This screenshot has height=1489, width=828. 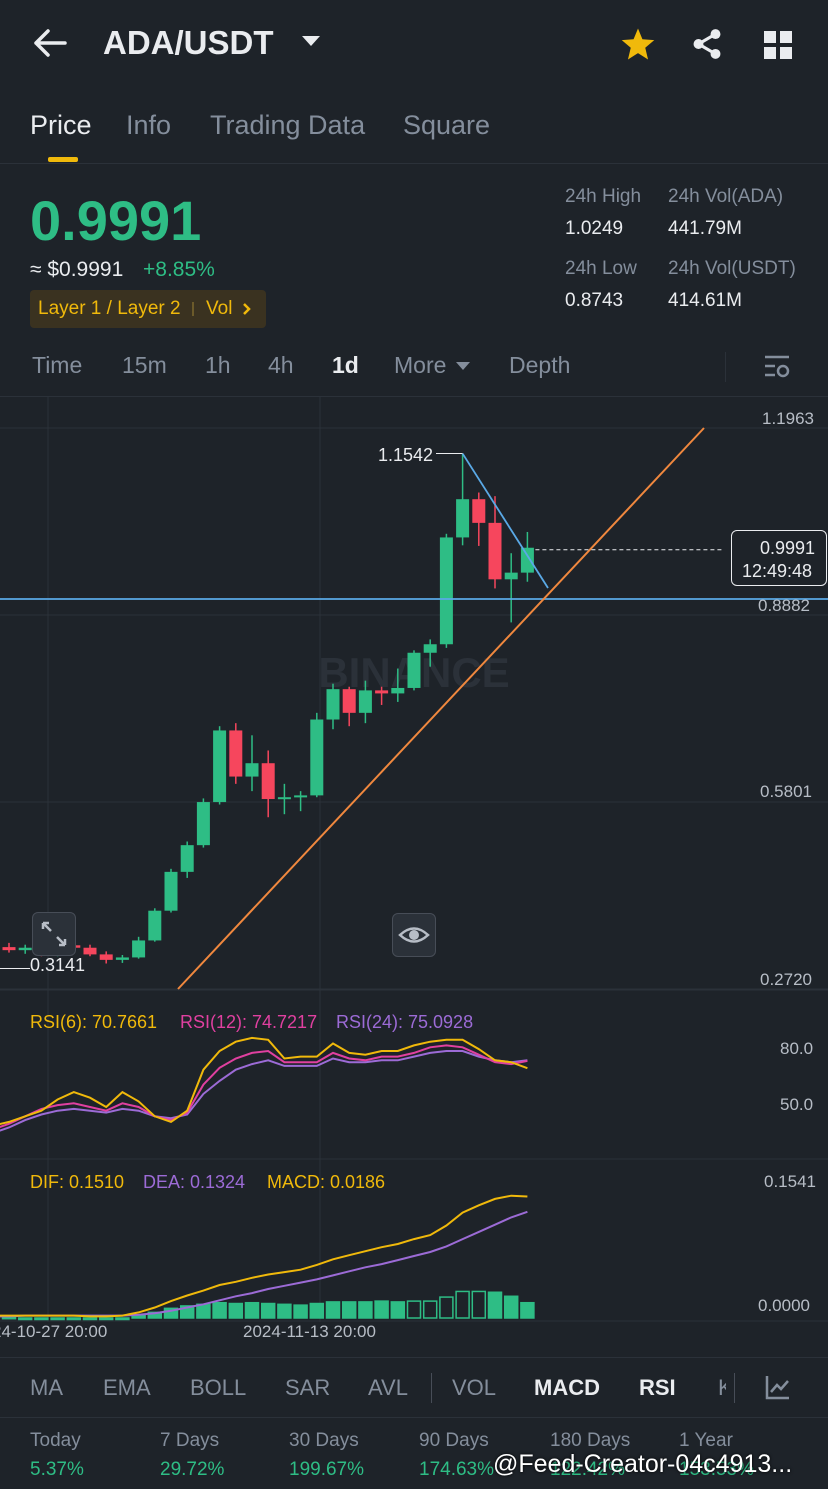 I want to click on interval-4h: 4h, so click(x=281, y=365).